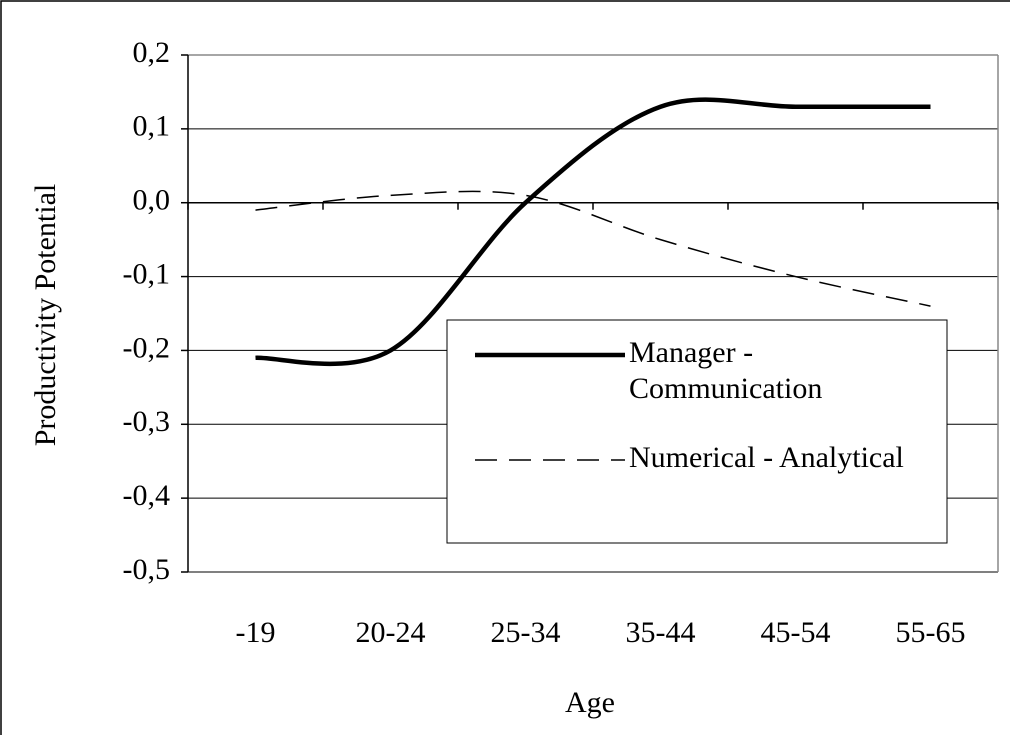 This screenshot has width=1010, height=735. I want to click on x-tick-label: 45-54, so click(796, 632).